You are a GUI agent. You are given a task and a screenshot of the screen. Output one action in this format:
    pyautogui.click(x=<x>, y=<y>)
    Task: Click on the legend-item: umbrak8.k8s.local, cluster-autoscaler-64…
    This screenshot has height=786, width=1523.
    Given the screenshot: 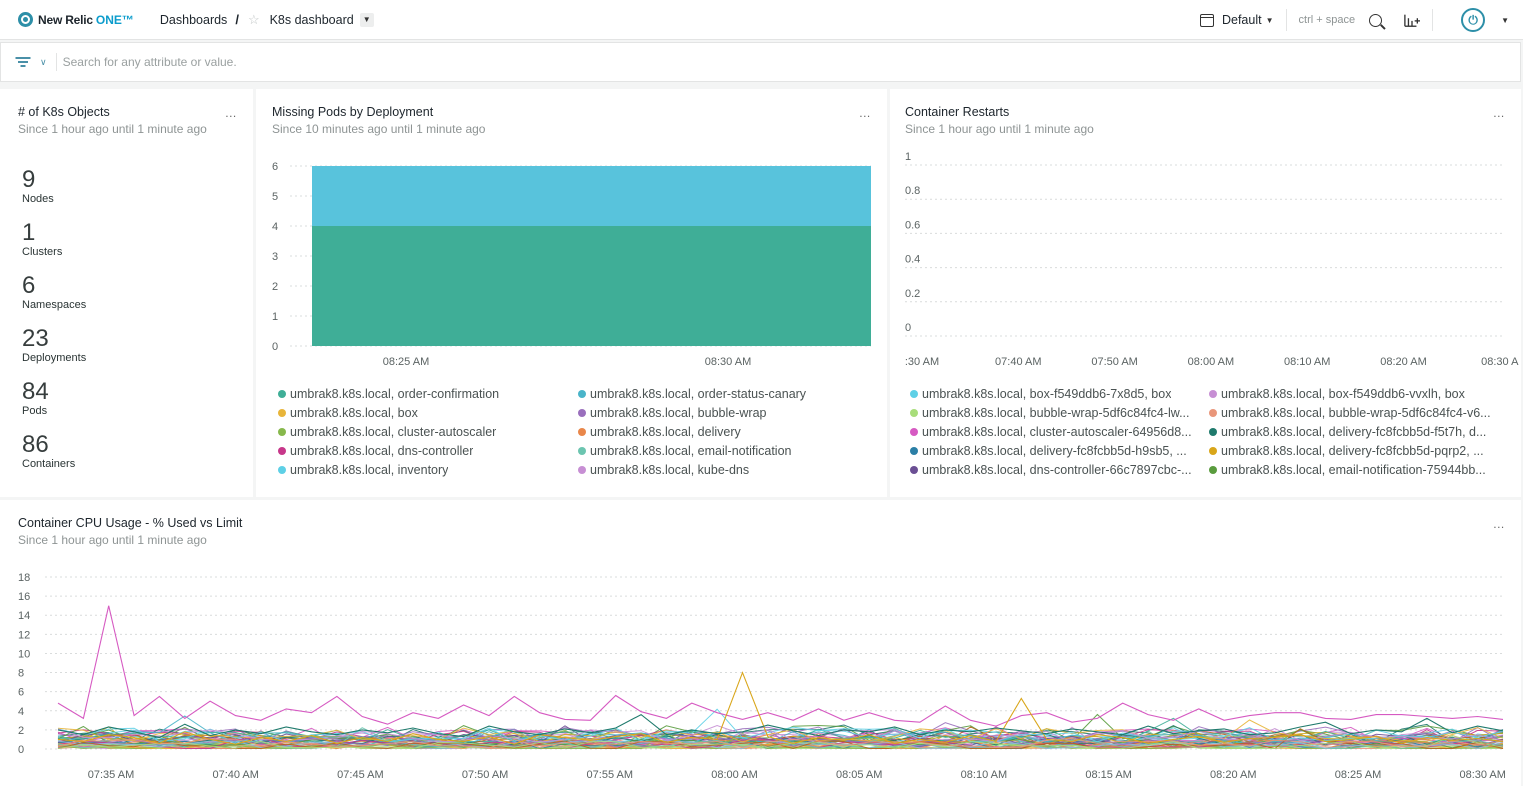 What is the action you would take?
    pyautogui.click(x=1056, y=432)
    